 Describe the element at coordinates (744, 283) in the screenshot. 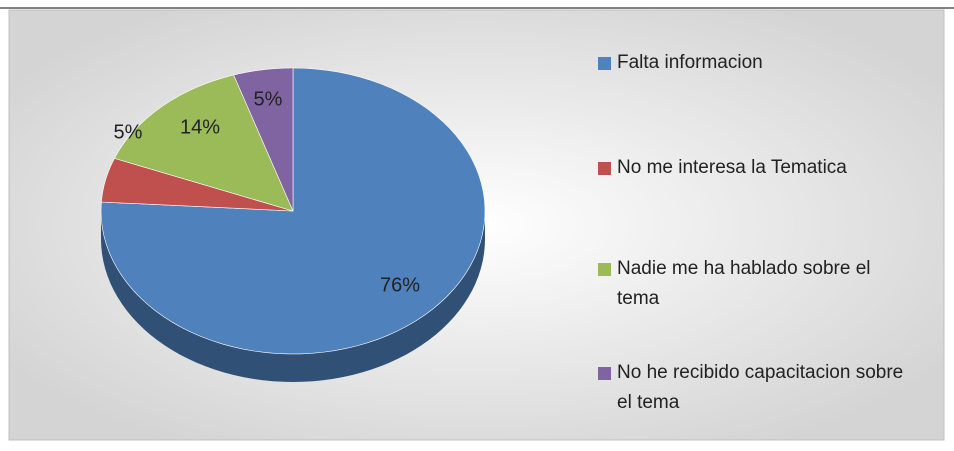

I see `legend-label: Nadie me ha hablado sobre el tema` at that location.